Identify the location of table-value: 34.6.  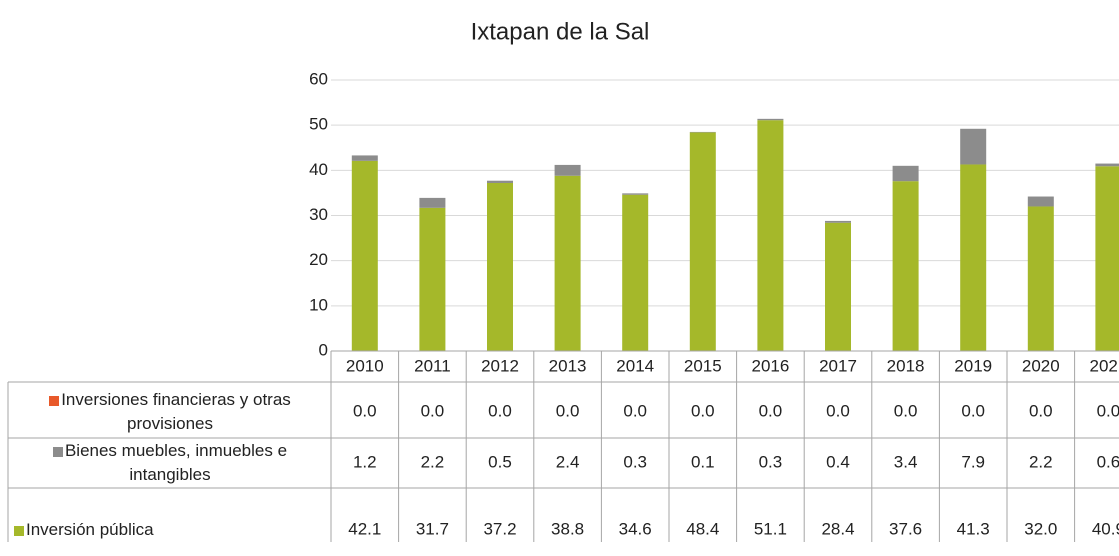
(635, 528).